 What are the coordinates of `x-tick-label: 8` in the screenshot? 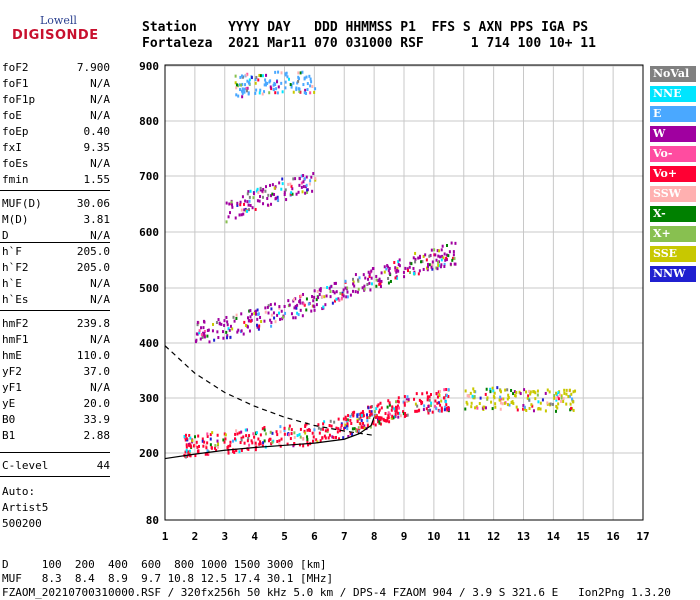 It's located at (374, 536).